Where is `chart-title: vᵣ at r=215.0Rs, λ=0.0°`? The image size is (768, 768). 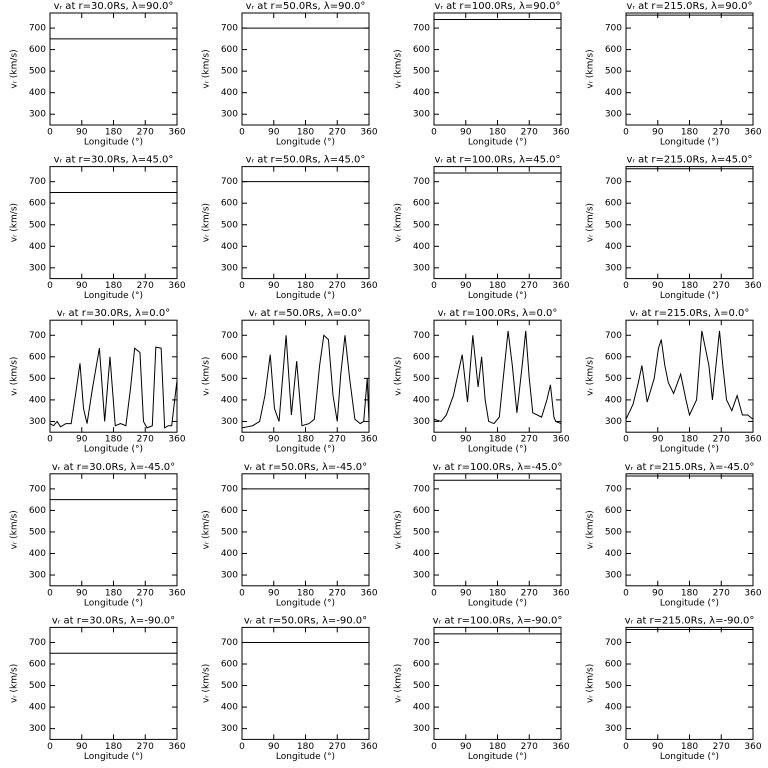
chart-title: vᵣ at r=215.0Rs, λ=0.0° is located at coordinates (690, 313).